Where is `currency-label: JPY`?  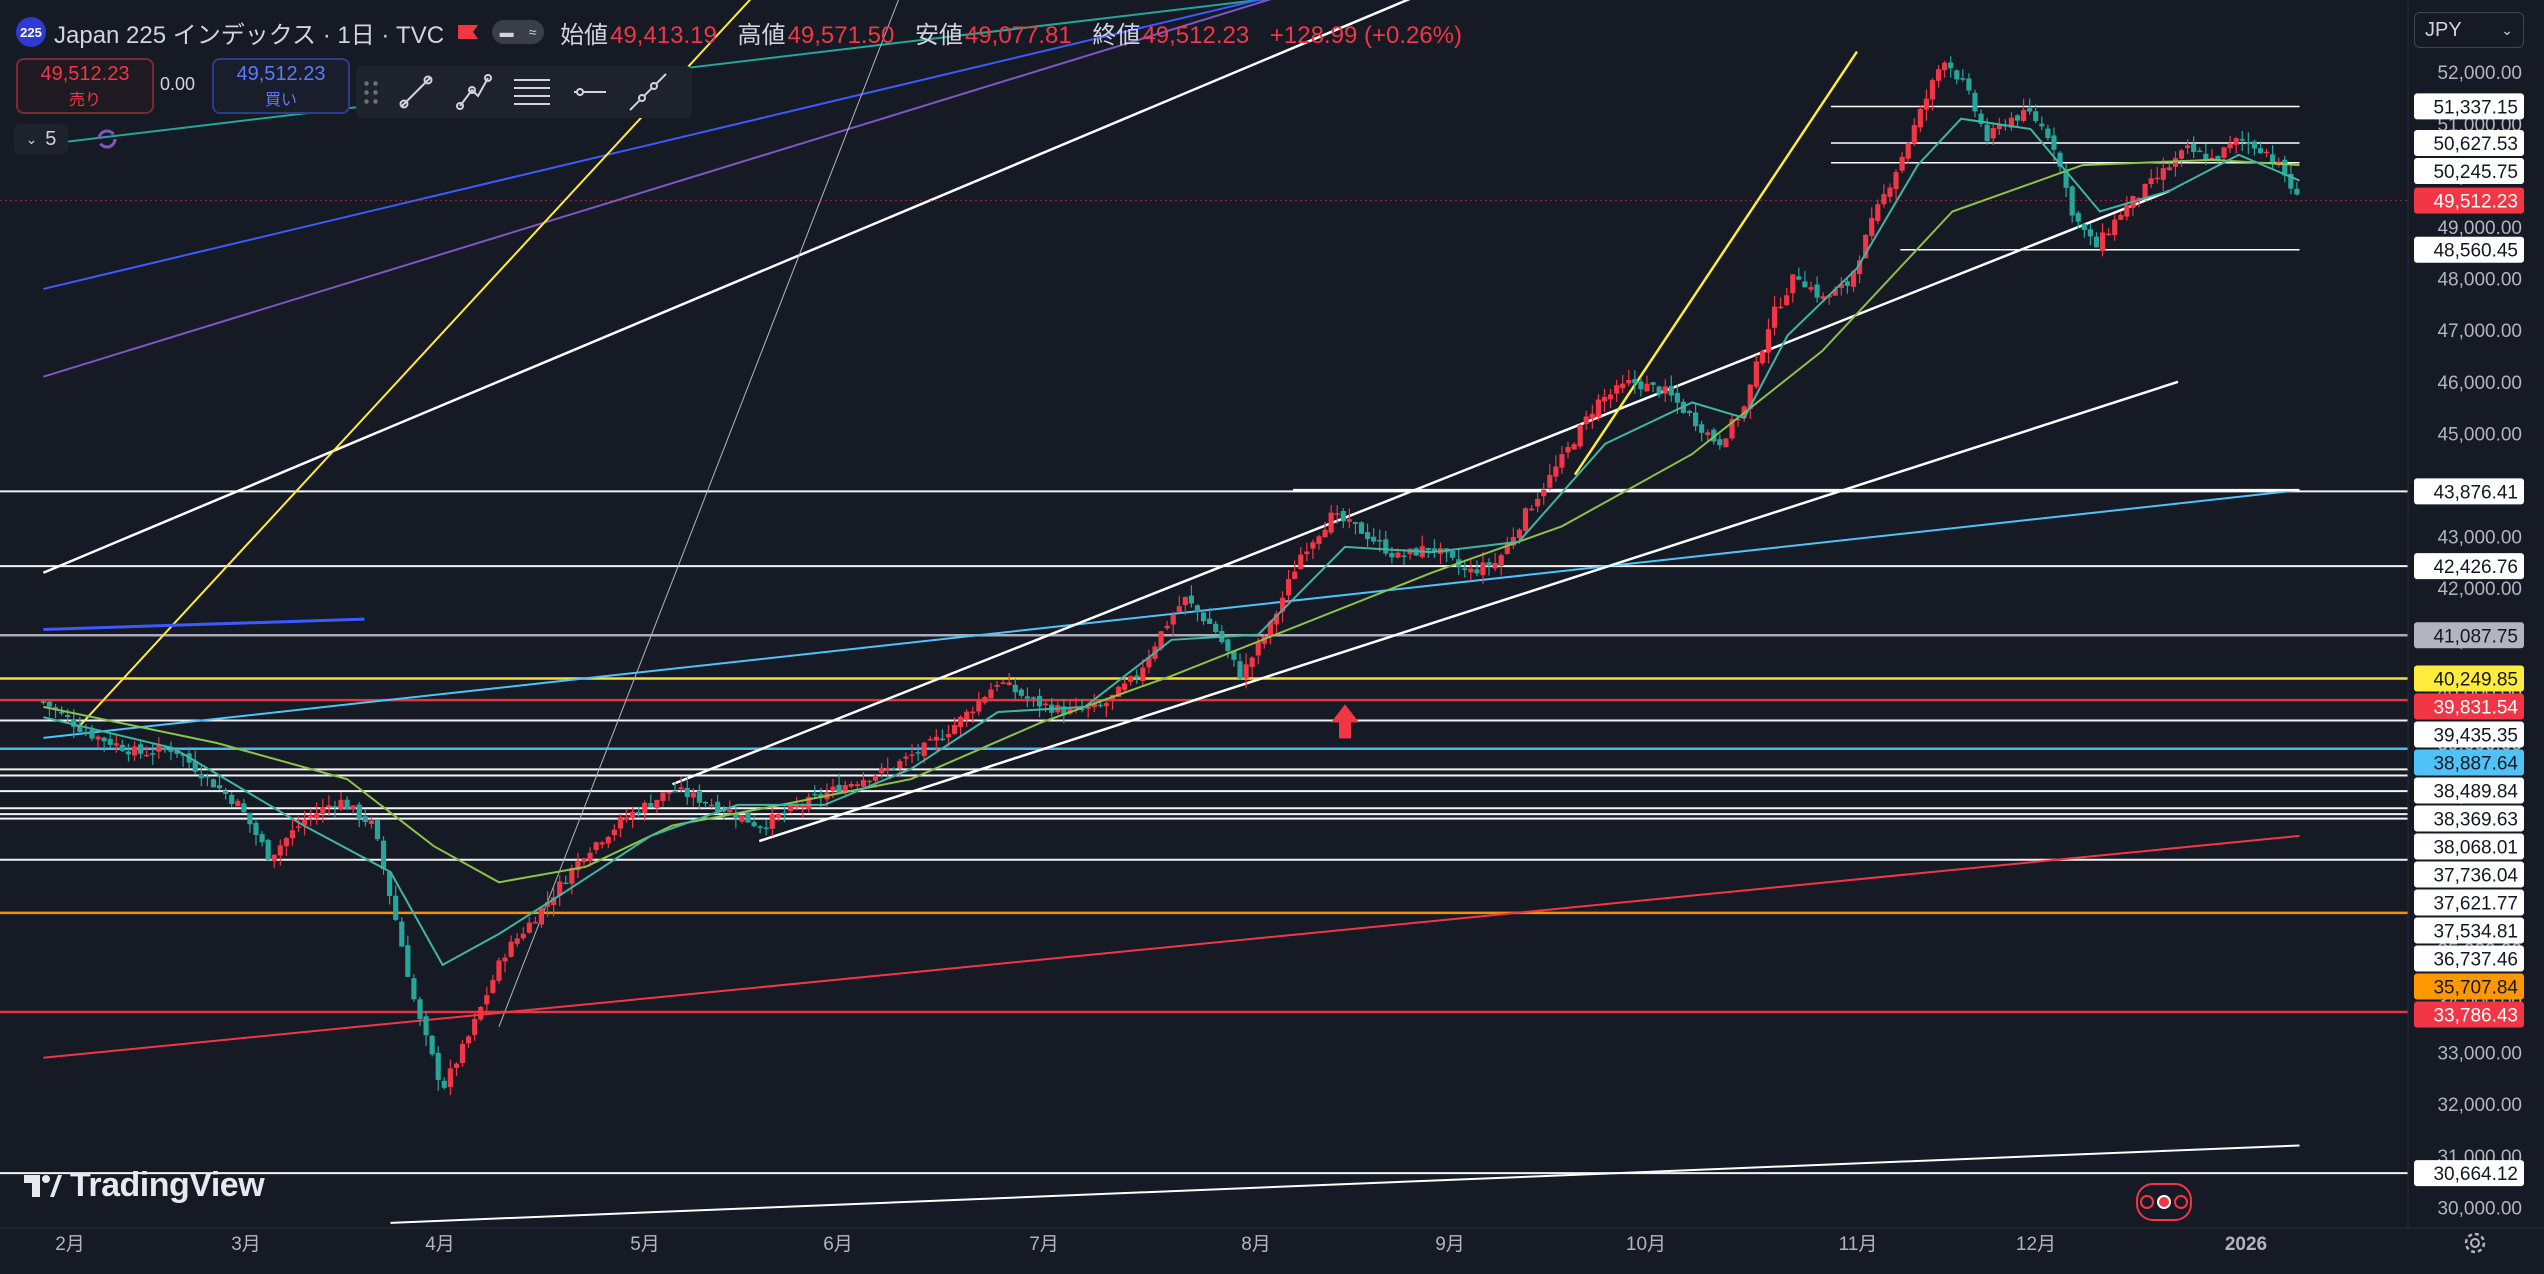 currency-label: JPY is located at coordinates (2443, 29).